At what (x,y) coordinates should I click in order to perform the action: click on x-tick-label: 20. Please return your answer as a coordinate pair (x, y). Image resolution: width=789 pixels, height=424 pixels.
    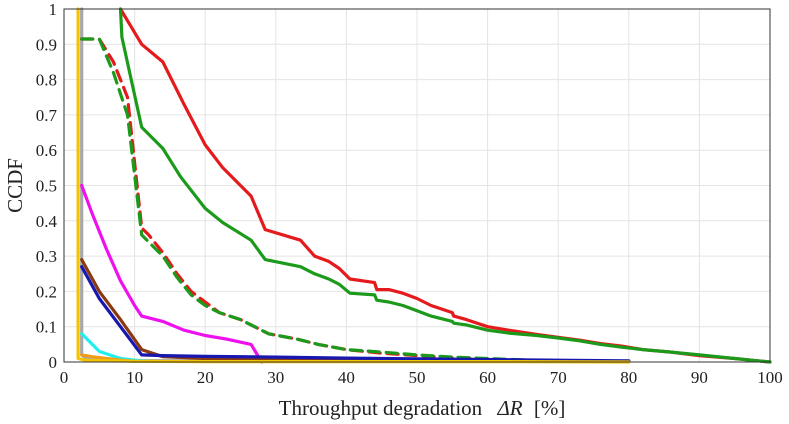
    Looking at the image, I should click on (205, 377).